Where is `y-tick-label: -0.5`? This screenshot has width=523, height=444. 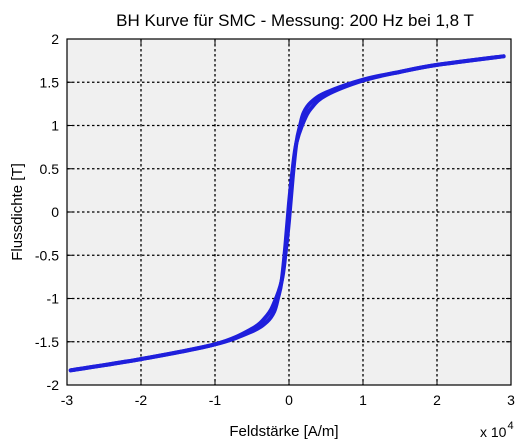 y-tick-label: -0.5 is located at coordinates (47, 255).